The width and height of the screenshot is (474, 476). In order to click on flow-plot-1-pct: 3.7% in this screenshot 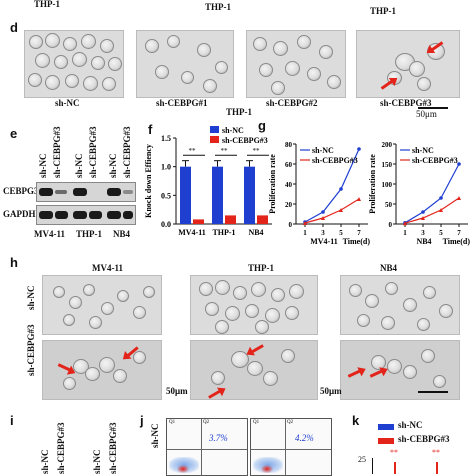, I will do `click(218, 438)`.